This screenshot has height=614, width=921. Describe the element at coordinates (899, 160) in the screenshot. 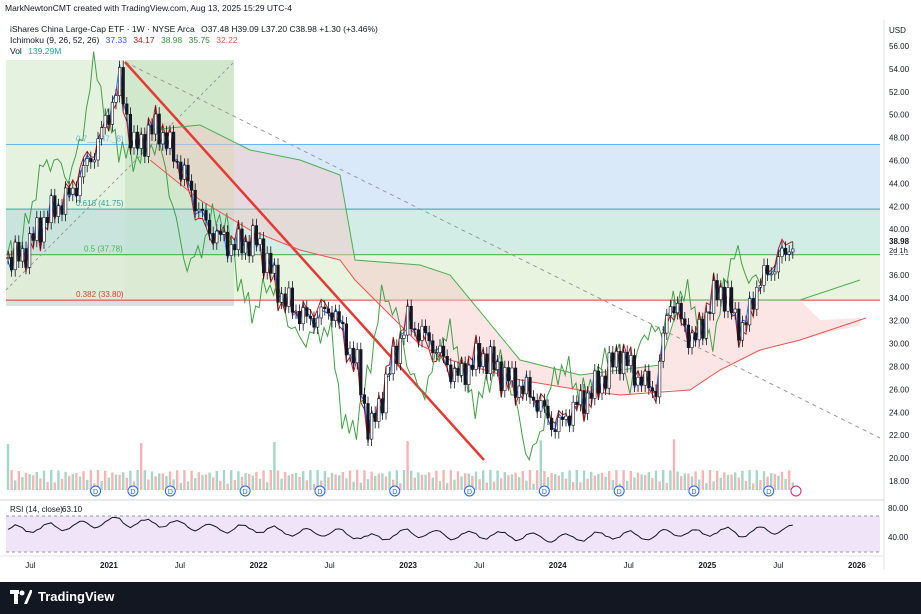

I see `price-tick: 46.00` at that location.